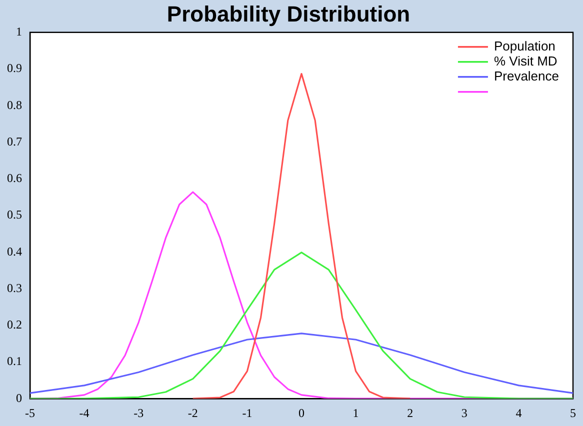 Image resolution: width=583 pixels, height=426 pixels. Describe the element at coordinates (247, 413) in the screenshot. I see `x-tick-label: -1` at that location.